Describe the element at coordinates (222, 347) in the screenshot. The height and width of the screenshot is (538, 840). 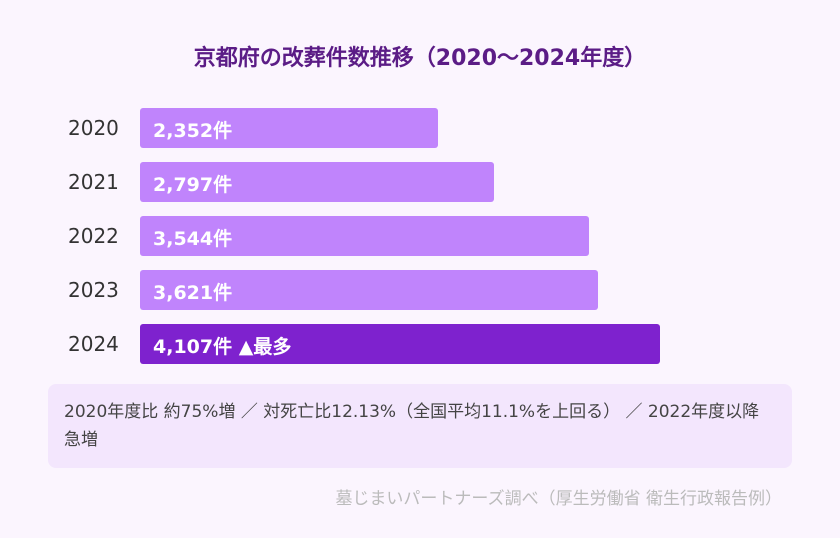
I see `data-label: 4,107件 ▲最多` at that location.